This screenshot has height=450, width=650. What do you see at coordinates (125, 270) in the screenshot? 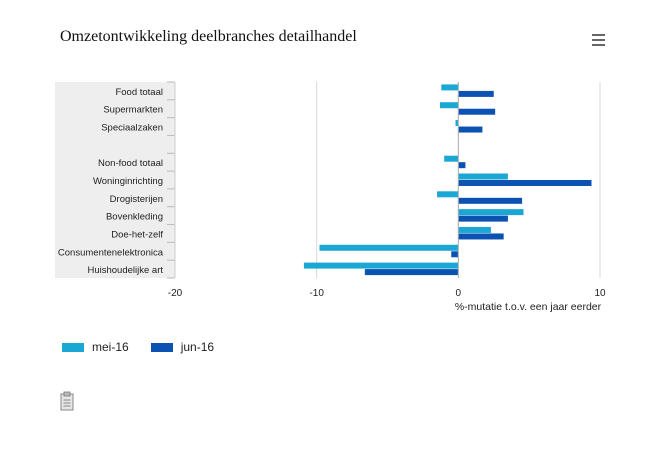
I see `category-label: Huishoudelijke art` at bounding box center [125, 270].